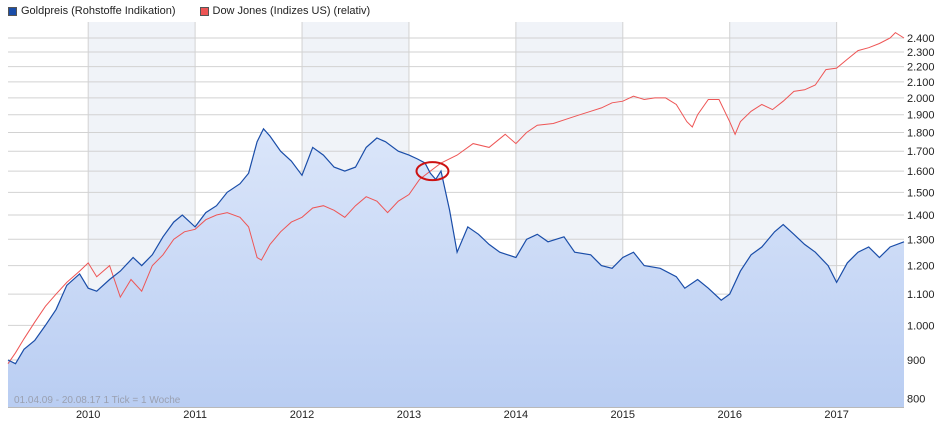 This screenshot has height=422, width=946. I want to click on x-tick-label: 2014, so click(516, 415).